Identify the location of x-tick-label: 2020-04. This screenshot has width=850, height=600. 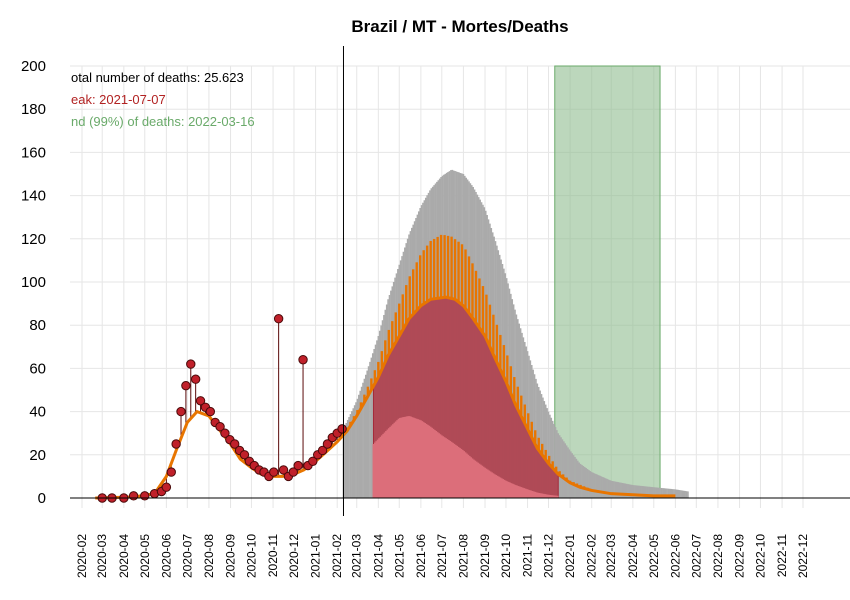
(124, 556).